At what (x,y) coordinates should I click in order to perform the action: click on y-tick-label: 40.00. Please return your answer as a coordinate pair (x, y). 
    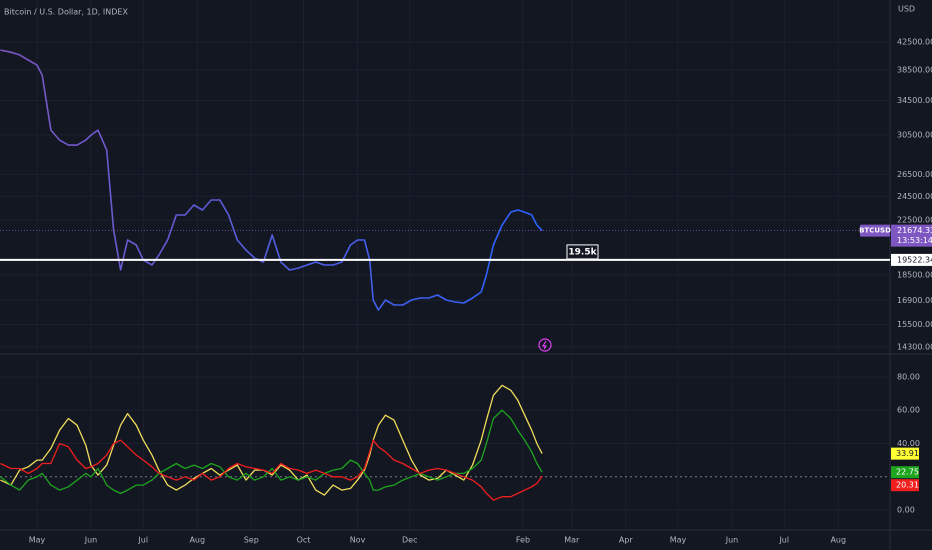
    Looking at the image, I should click on (908, 443).